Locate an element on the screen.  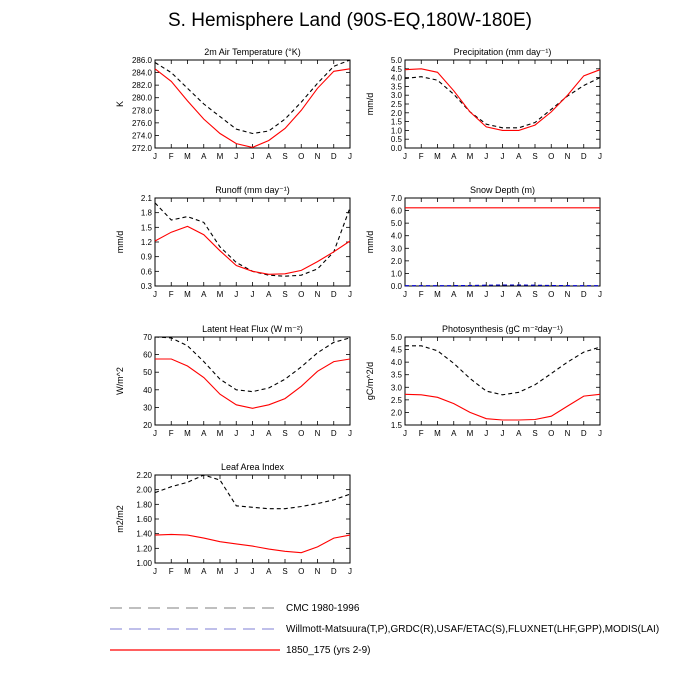
y-tick-label: 7.0 is located at coordinates (397, 198).